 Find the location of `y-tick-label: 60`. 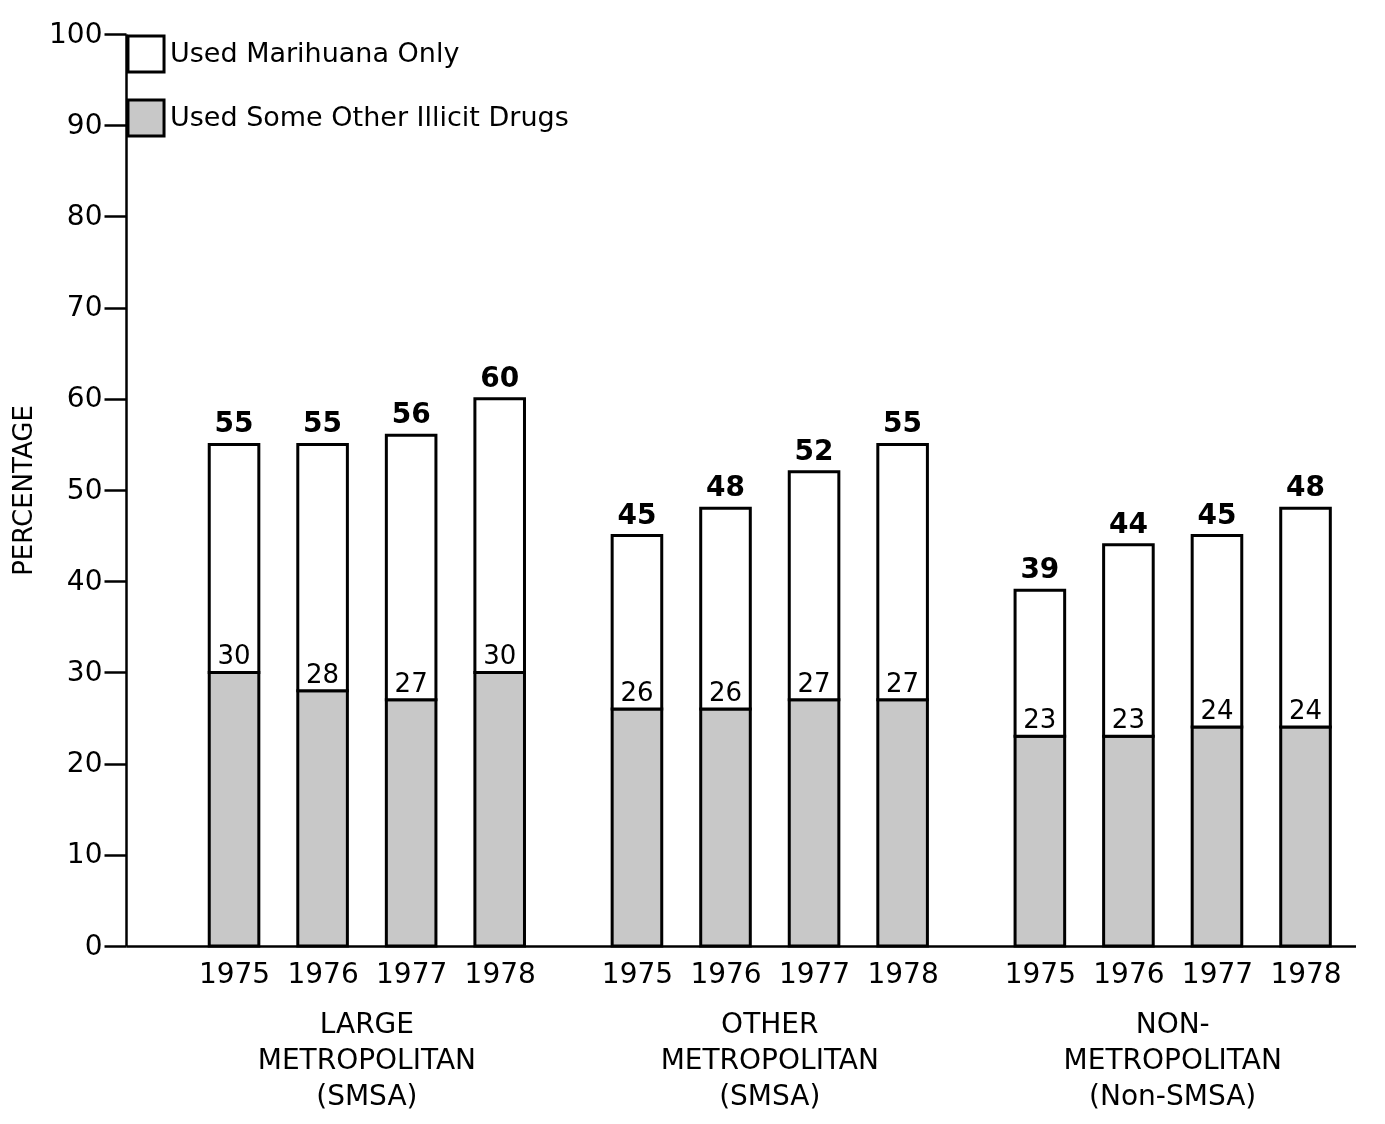

y-tick-label: 60 is located at coordinates (84, 398).